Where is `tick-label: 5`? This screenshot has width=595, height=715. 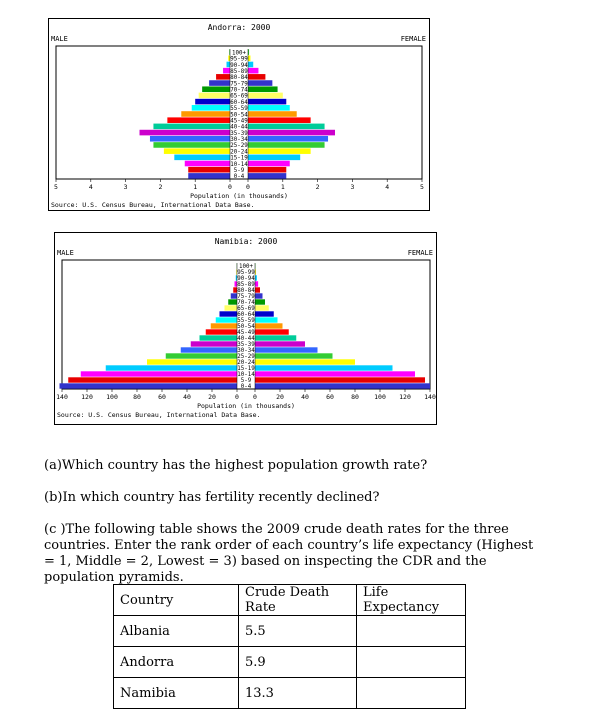
tick-label: 5 is located at coordinates (422, 187).